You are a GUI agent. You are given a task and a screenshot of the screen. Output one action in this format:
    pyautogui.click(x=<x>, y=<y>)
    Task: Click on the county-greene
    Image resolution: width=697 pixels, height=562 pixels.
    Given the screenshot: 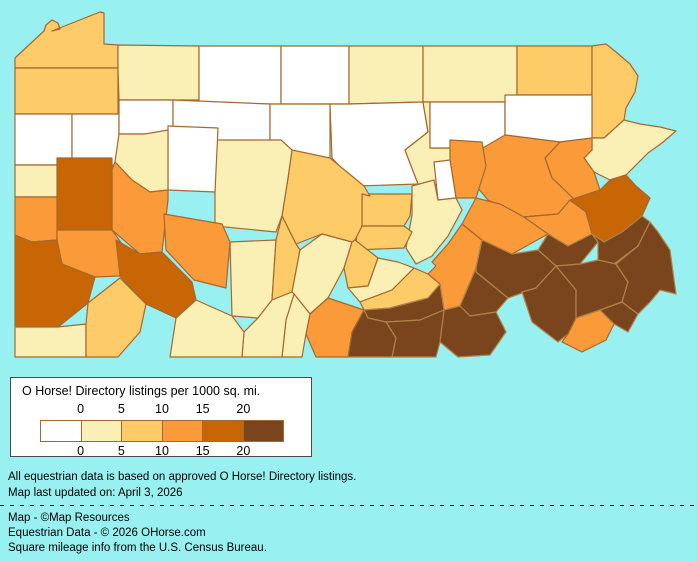 What is the action you would take?
    pyautogui.click(x=50, y=340)
    